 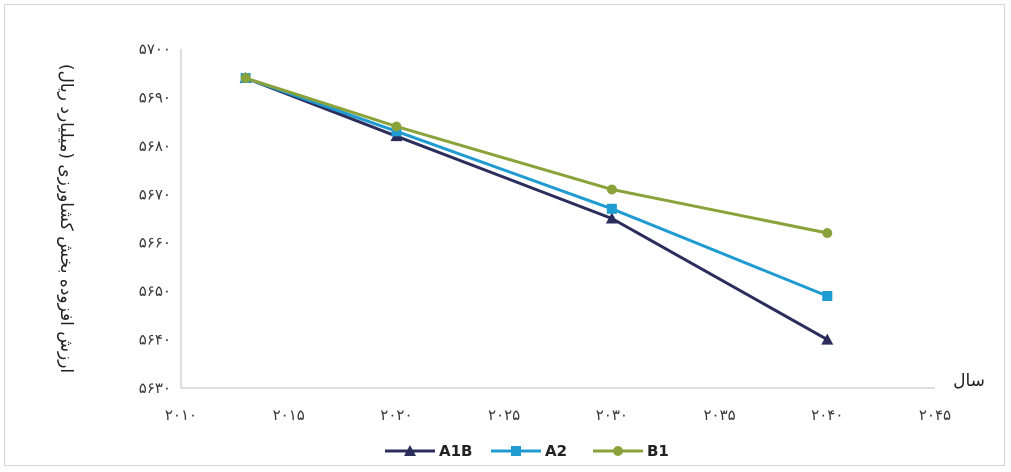 What do you see at coordinates (289, 415) in the screenshot?
I see `x-tick-label: ۲۰۱۵` at bounding box center [289, 415].